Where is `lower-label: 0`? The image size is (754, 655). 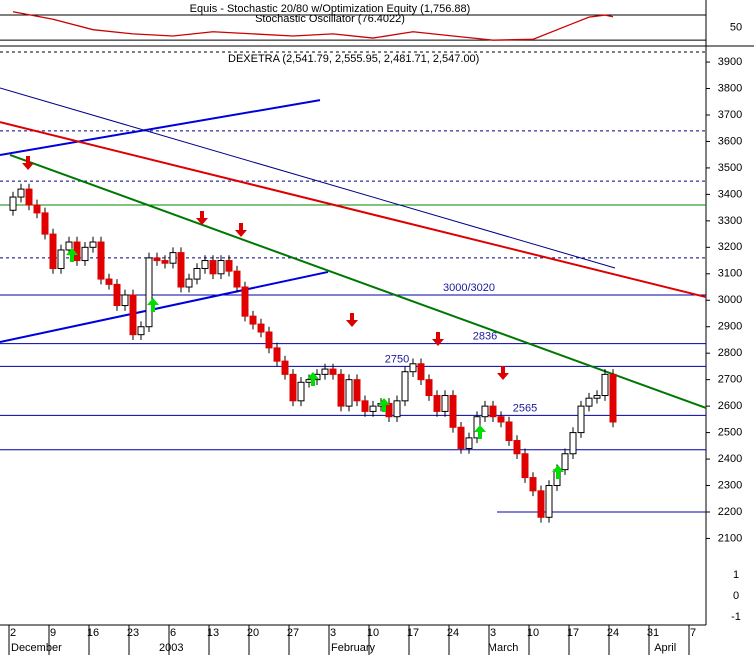
lower-label: 0 is located at coordinates (736, 596).